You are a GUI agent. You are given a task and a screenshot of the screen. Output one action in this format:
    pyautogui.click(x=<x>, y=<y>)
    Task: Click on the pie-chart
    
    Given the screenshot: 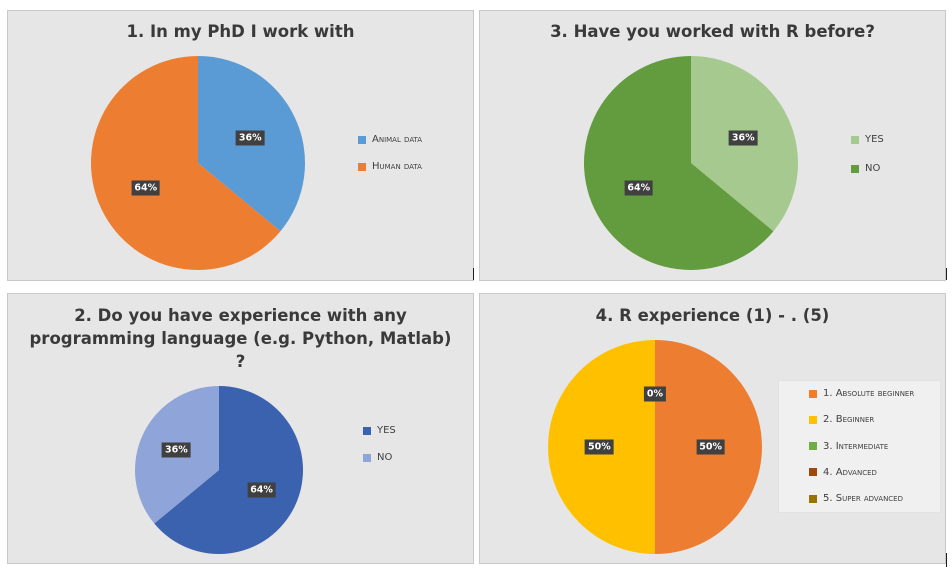 What is the action you would take?
    pyautogui.click(x=219, y=470)
    